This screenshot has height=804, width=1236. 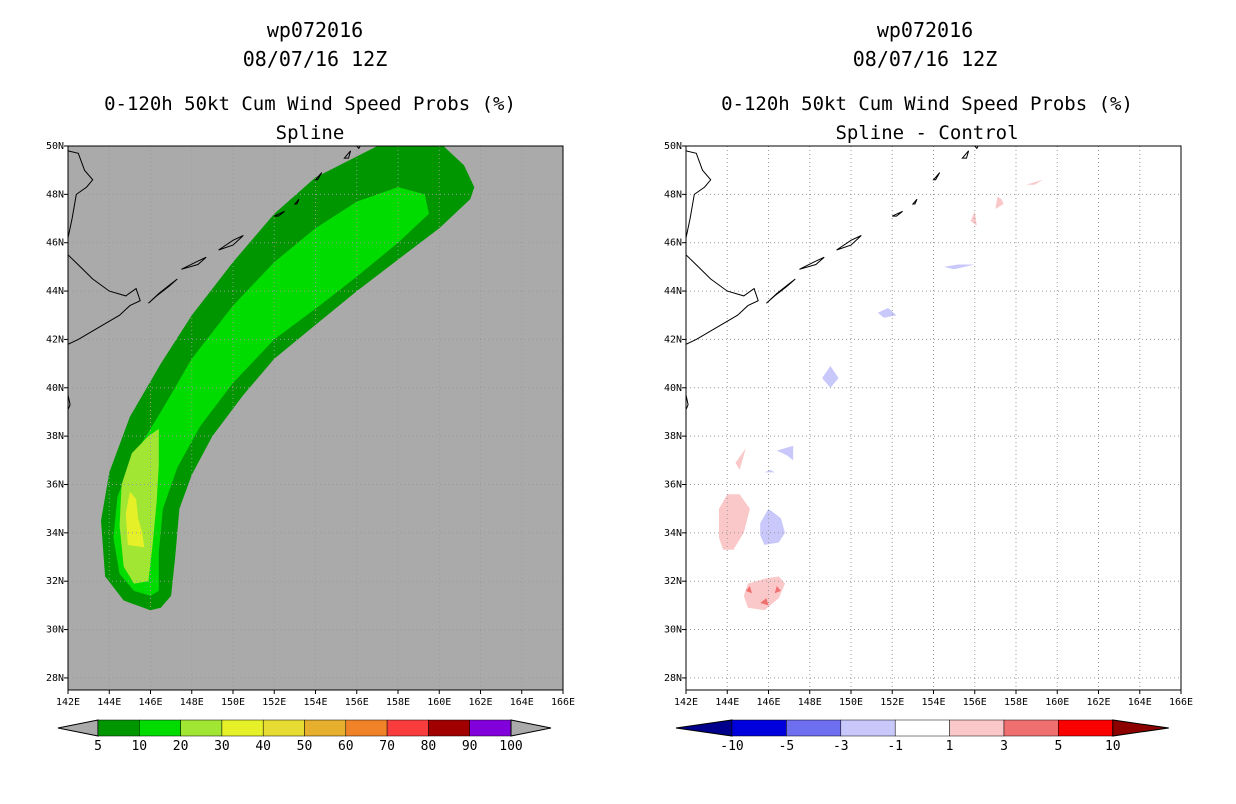 What do you see at coordinates (830, 377) in the screenshot?
I see `region--3--1-9` at bounding box center [830, 377].